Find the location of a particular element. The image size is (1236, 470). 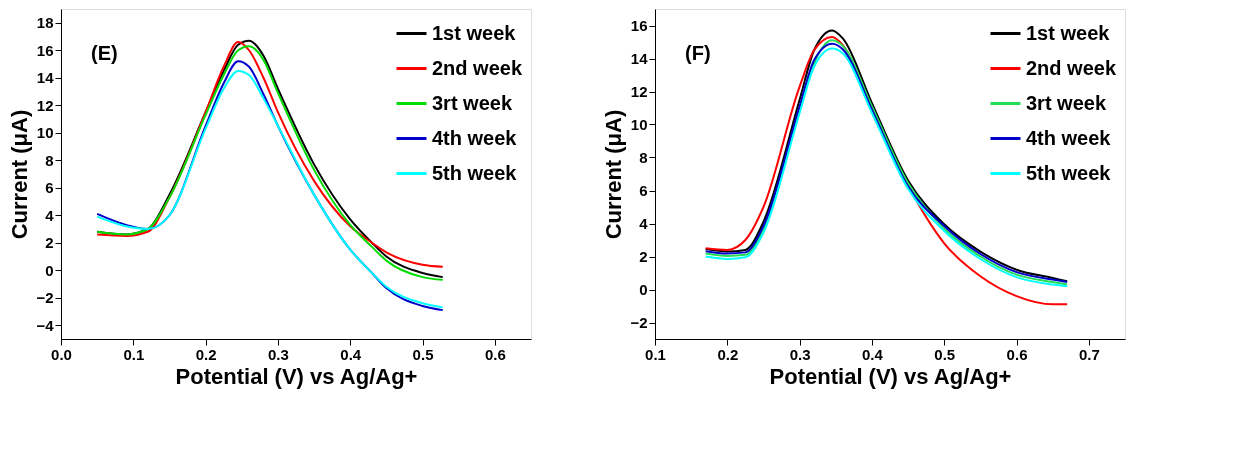

y-tick-label: 18 is located at coordinates (45, 23).